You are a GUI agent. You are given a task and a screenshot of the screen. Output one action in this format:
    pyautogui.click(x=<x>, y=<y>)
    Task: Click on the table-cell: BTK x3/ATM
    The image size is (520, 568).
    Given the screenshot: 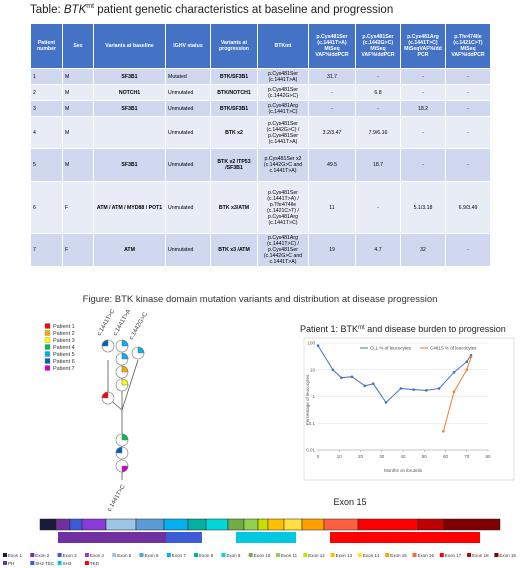 What is the action you would take?
    pyautogui.click(x=234, y=207)
    